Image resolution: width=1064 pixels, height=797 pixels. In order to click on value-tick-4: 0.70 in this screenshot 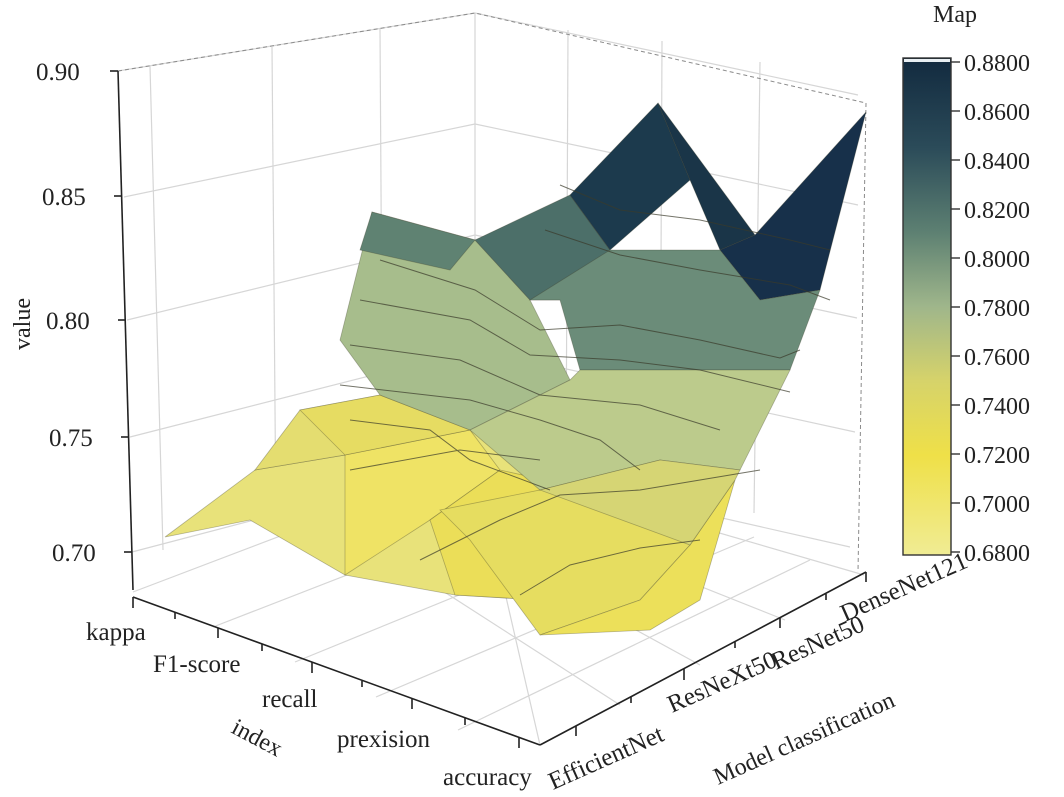, I will do `click(74, 553)`.